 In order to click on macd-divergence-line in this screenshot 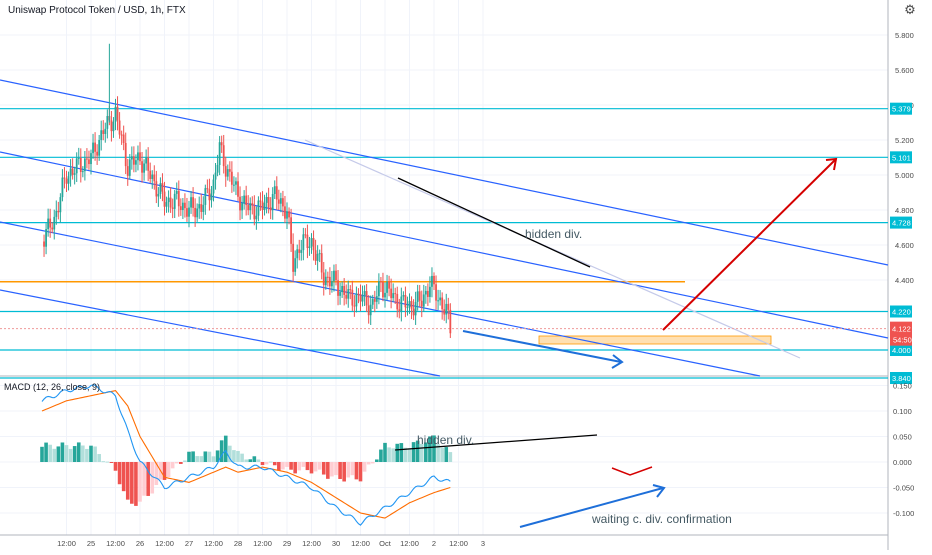, I will do `click(496, 442)`.